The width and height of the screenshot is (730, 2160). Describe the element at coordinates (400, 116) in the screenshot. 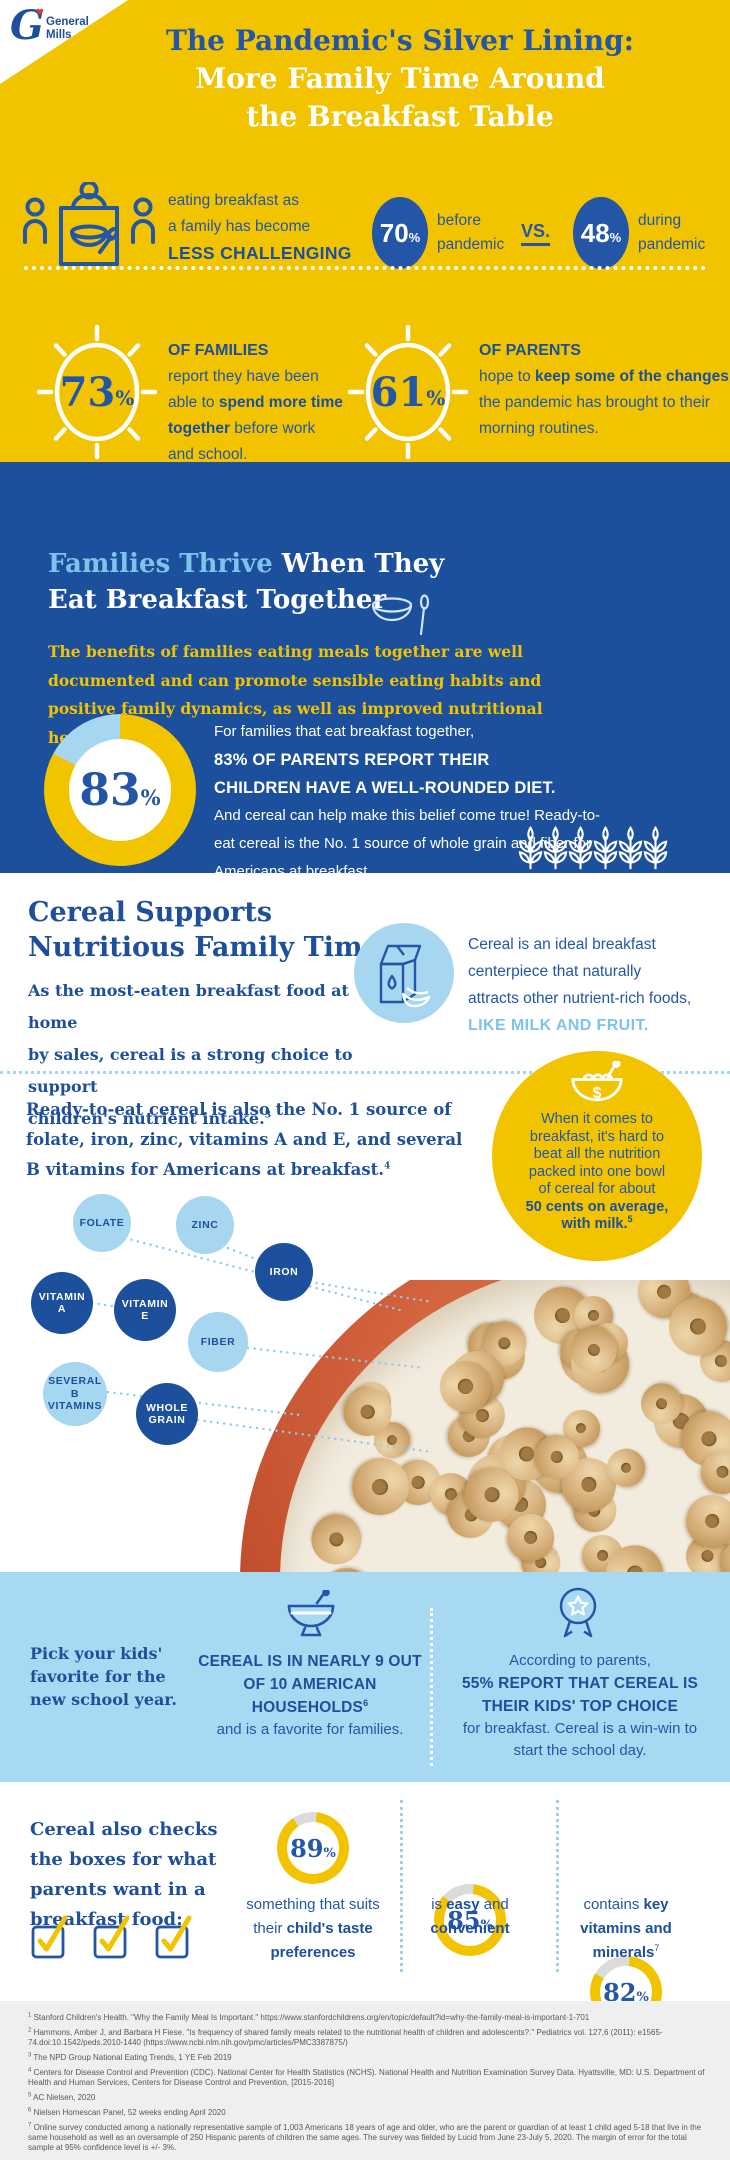

I see `title-line-3: the Breakfast Table` at that location.